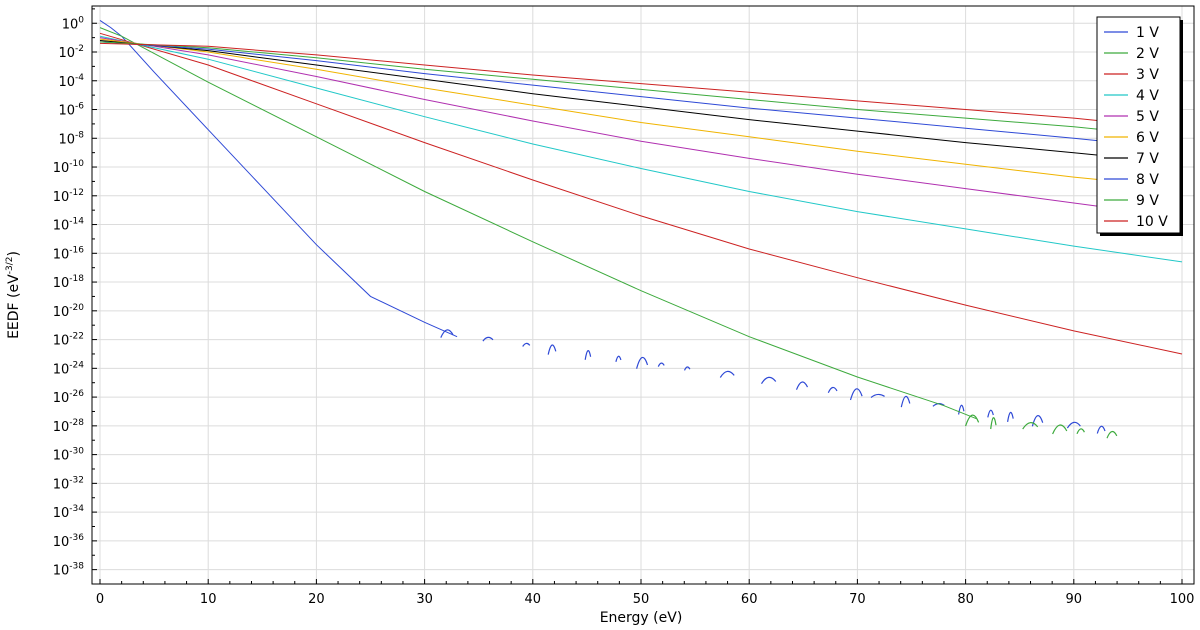 The width and height of the screenshot is (1200, 630). What do you see at coordinates (1147, 54) in the screenshot?
I see `legend-entry: 2 V` at bounding box center [1147, 54].